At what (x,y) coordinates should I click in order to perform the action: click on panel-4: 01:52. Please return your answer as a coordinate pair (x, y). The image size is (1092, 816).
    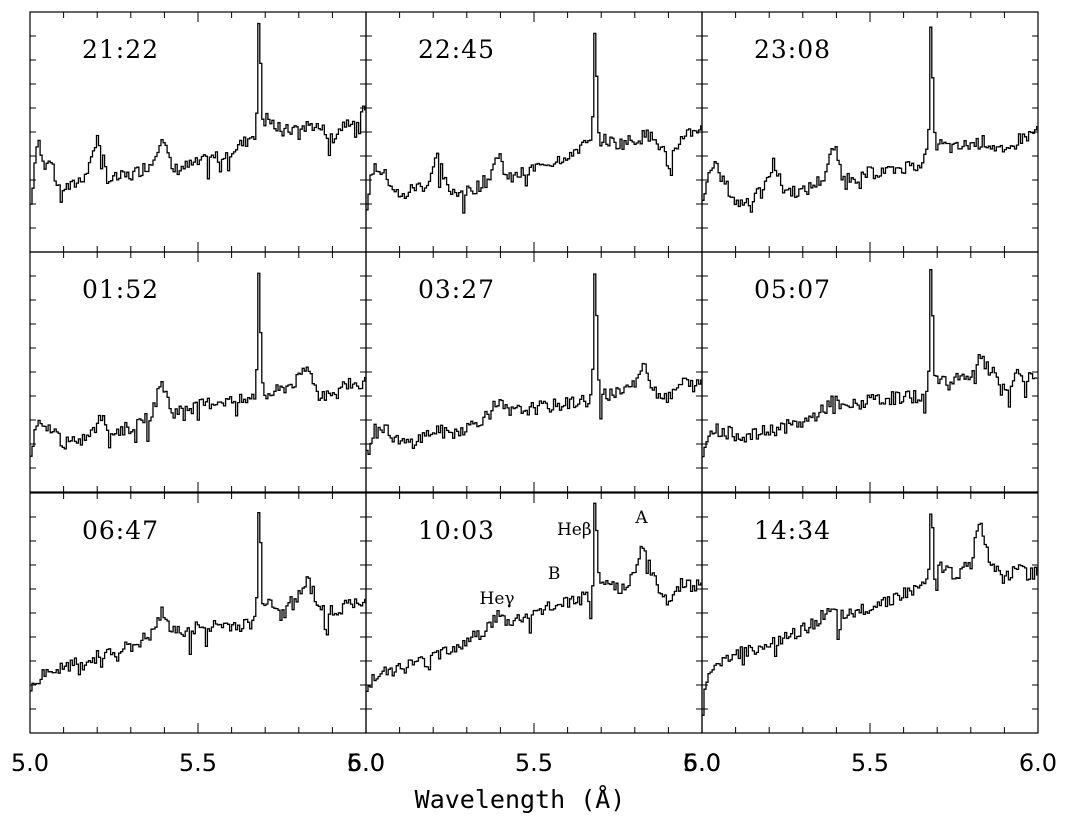
    Looking at the image, I should click on (198, 372).